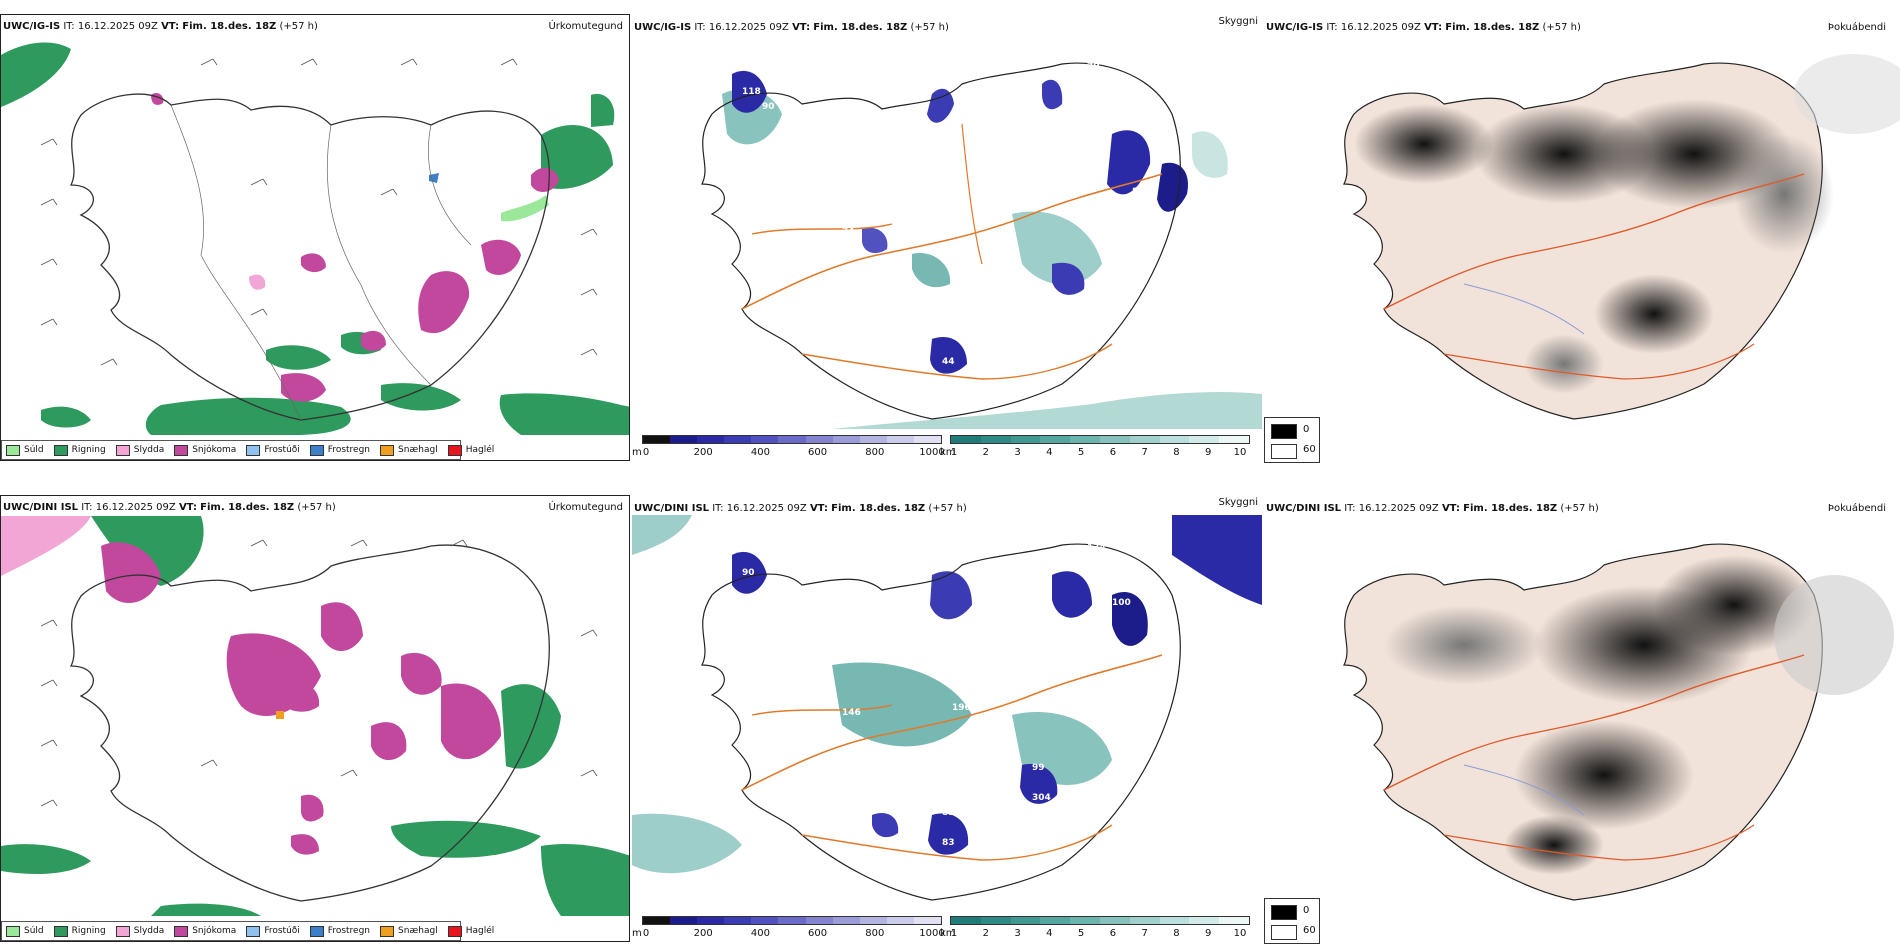  Describe the element at coordinates (948, 452) in the screenshot. I see `colorbar-unit: km` at that location.